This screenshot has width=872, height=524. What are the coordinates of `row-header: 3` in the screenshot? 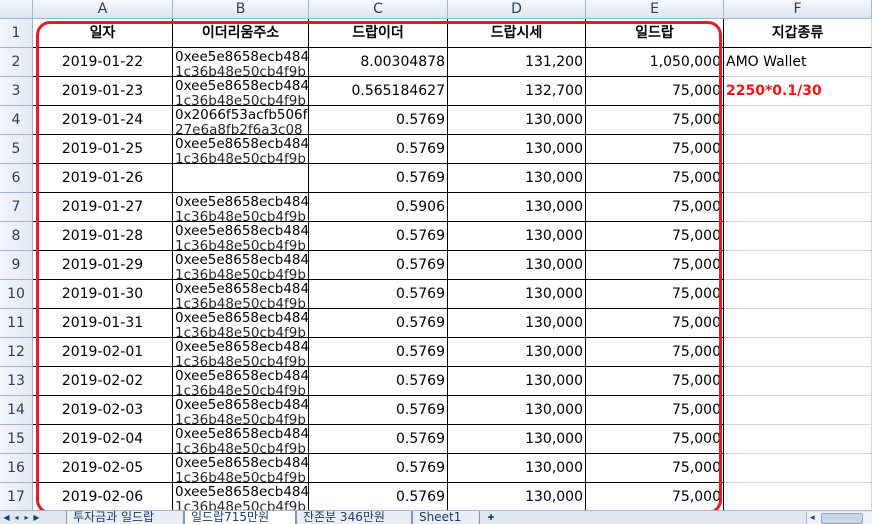 It's located at (16, 91).